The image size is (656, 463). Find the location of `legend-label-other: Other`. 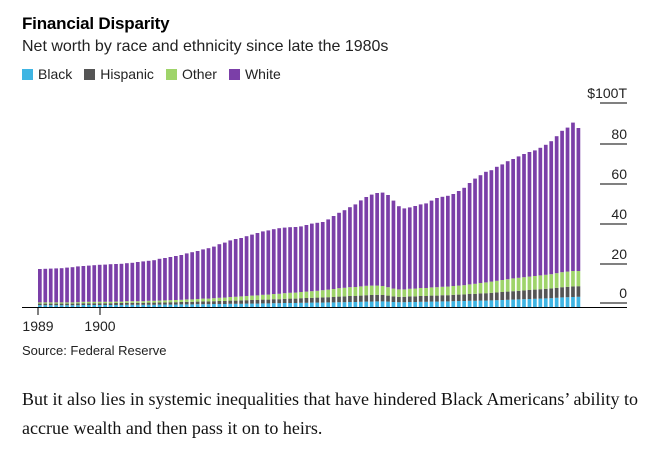

legend-label-other: Other is located at coordinates (199, 74).